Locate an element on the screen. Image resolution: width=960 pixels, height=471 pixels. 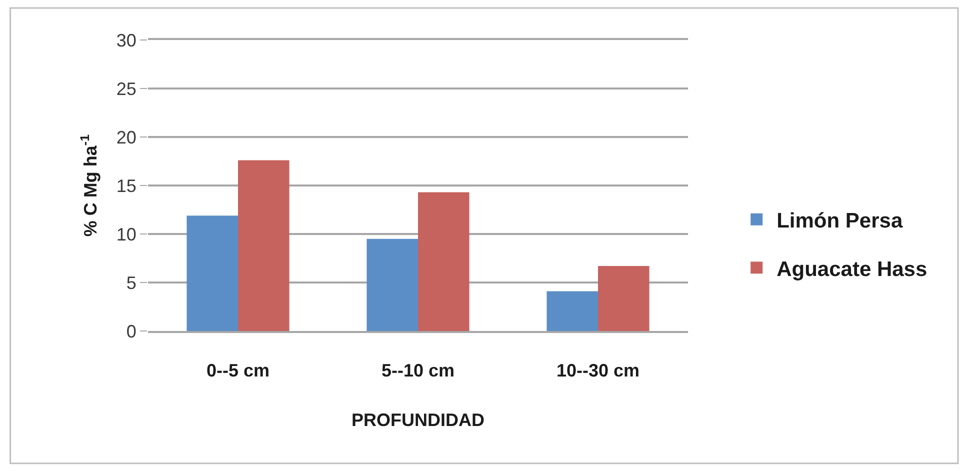
y-tick-label: 5 is located at coordinates (131, 282).